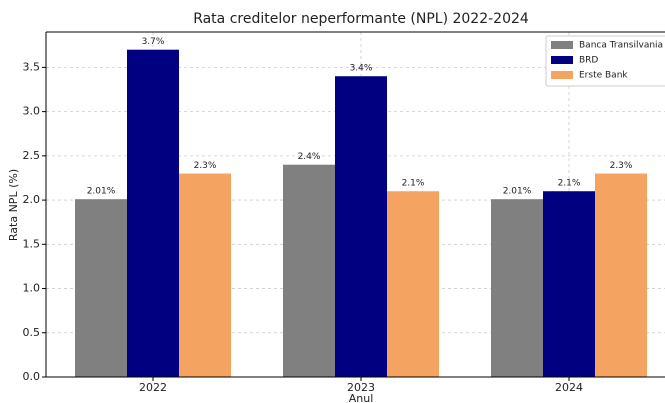 The height and width of the screenshot is (403, 665). What do you see at coordinates (32, 332) in the screenshot?
I see `y-tick-label: 0.5` at bounding box center [32, 332].